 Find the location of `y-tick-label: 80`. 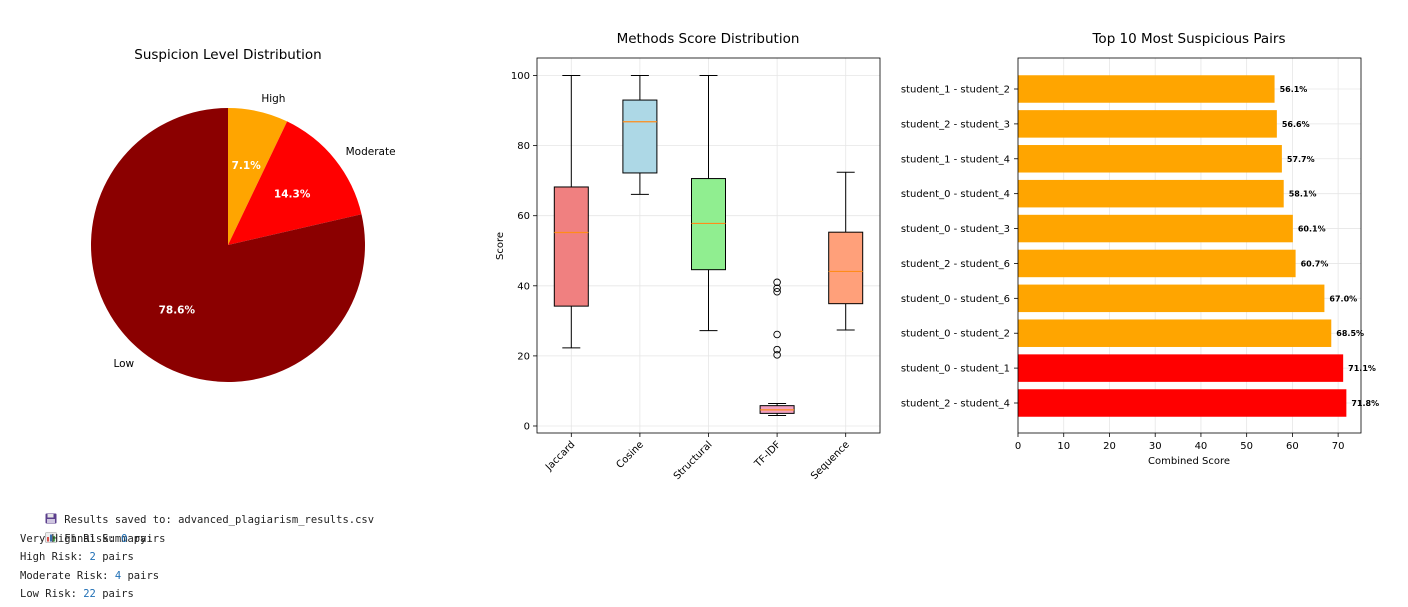

y-tick-label: 80 is located at coordinates (523, 146).